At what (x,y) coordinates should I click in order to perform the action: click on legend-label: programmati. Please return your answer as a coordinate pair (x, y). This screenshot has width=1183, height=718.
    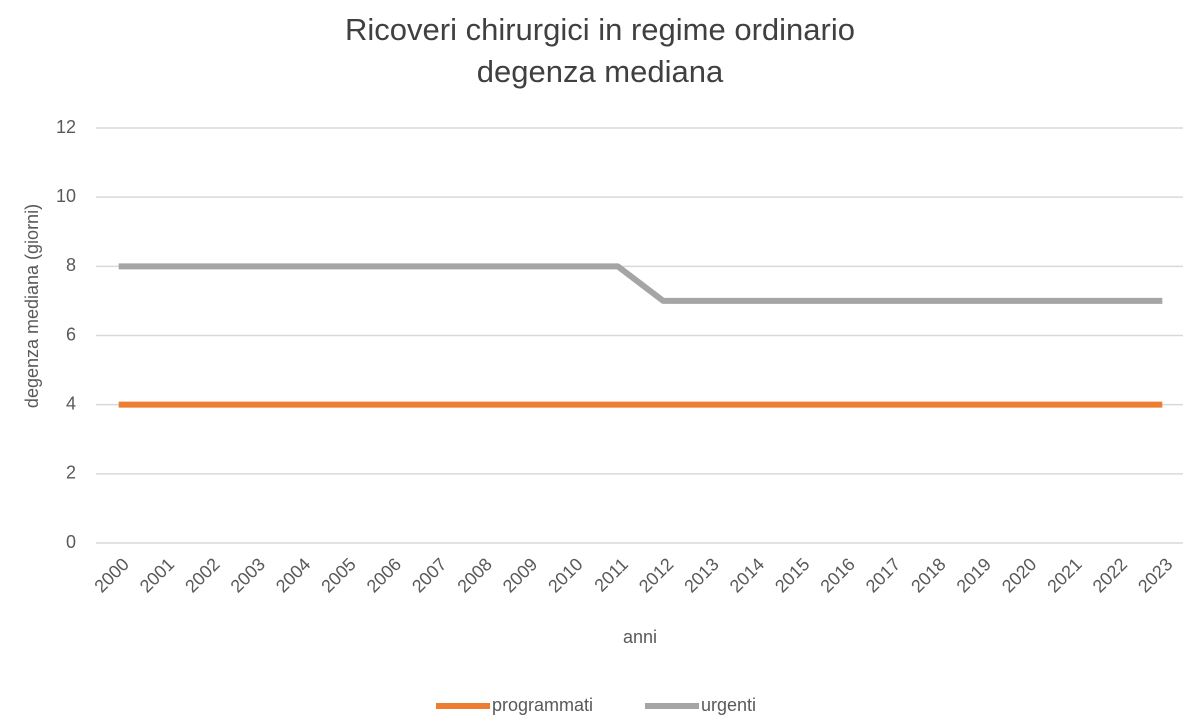
    Looking at the image, I should click on (542, 705).